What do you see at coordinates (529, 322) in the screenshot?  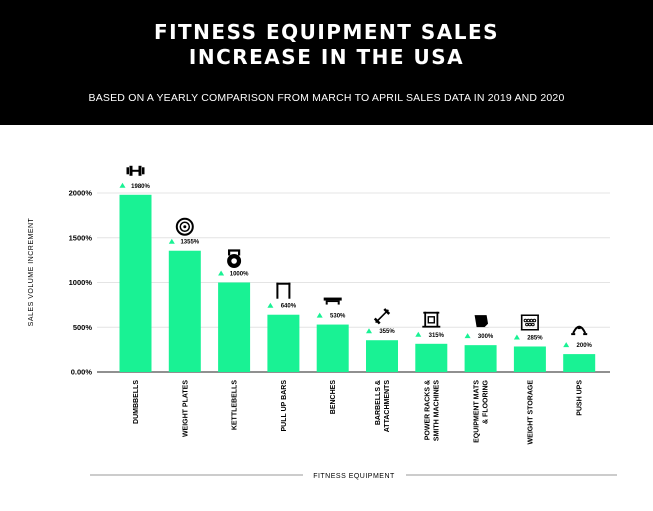 I see `weight-storage-icon` at bounding box center [529, 322].